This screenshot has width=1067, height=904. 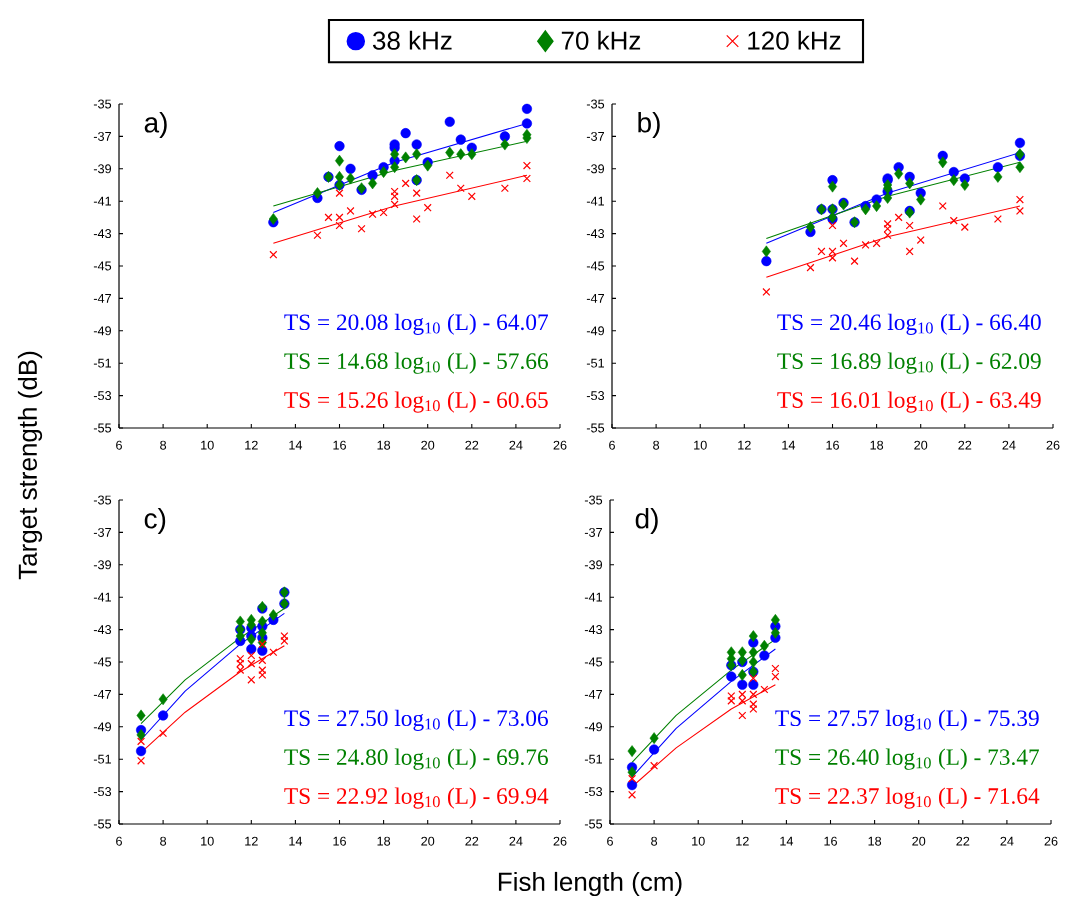 What do you see at coordinates (412, 40) in the screenshot?
I see `legend-label: 38 kHz` at bounding box center [412, 40].